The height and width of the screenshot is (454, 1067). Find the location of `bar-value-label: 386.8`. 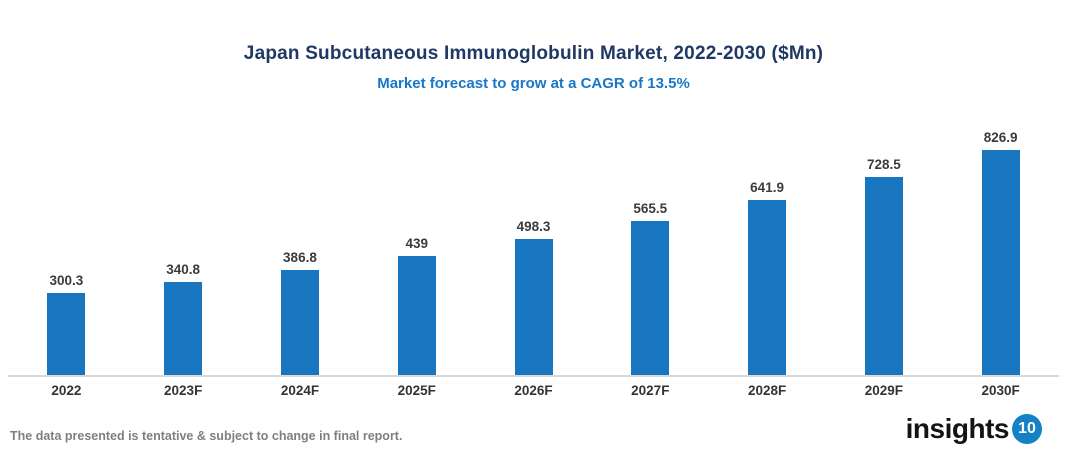

bar-value-label: 386.8 is located at coordinates (300, 257).